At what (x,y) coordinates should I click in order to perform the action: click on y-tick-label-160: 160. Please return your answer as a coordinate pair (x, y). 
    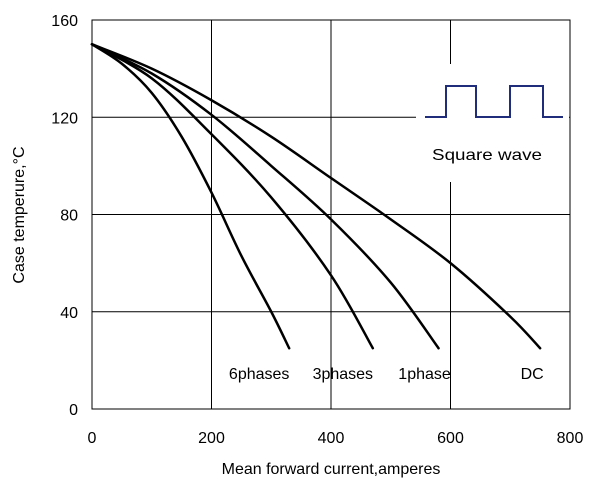
    Looking at the image, I should click on (64, 21).